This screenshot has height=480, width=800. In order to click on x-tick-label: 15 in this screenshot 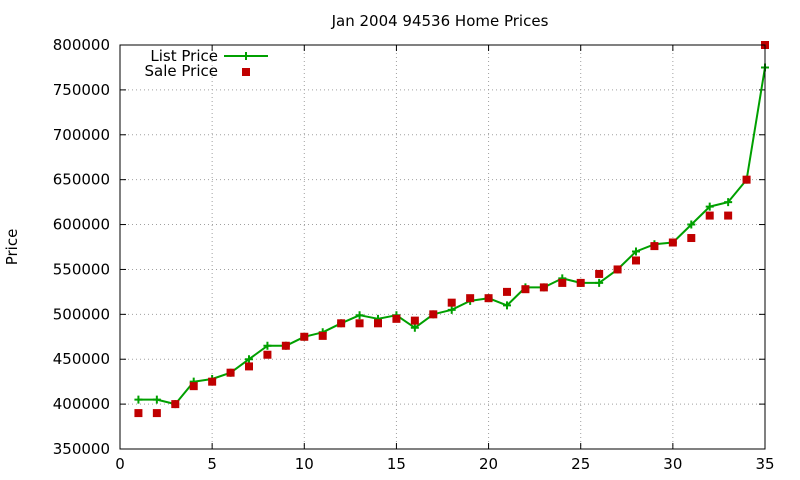, I will do `click(396, 464)`.